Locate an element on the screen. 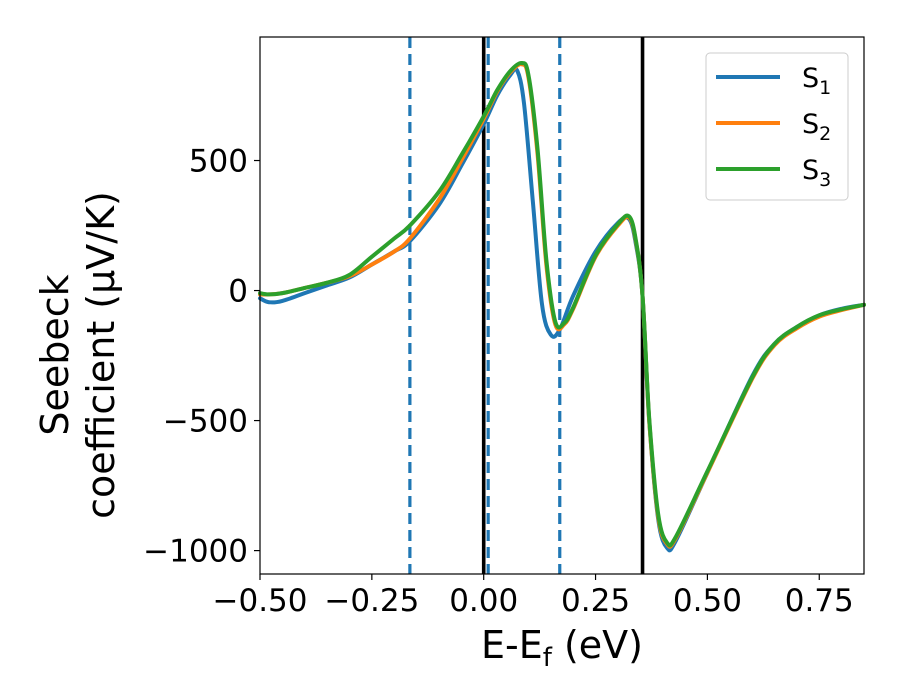 The height and width of the screenshot is (700, 900). x-tick-label: −0.50 is located at coordinates (260, 601).